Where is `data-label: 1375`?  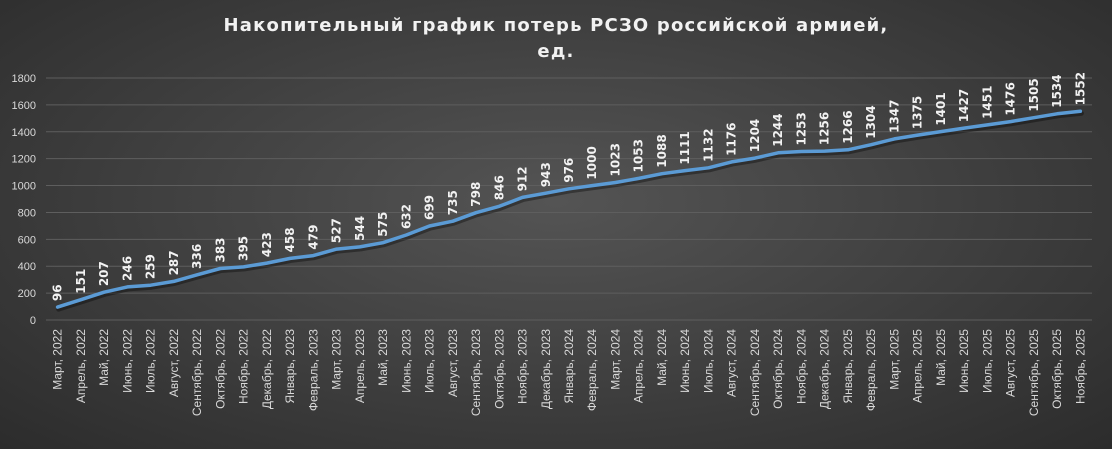 data-label: 1375 is located at coordinates (918, 112).